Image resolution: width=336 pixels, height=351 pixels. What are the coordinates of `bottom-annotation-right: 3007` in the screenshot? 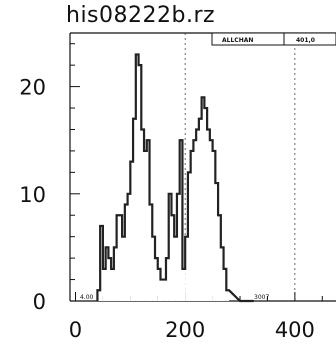 It's located at (261, 297).